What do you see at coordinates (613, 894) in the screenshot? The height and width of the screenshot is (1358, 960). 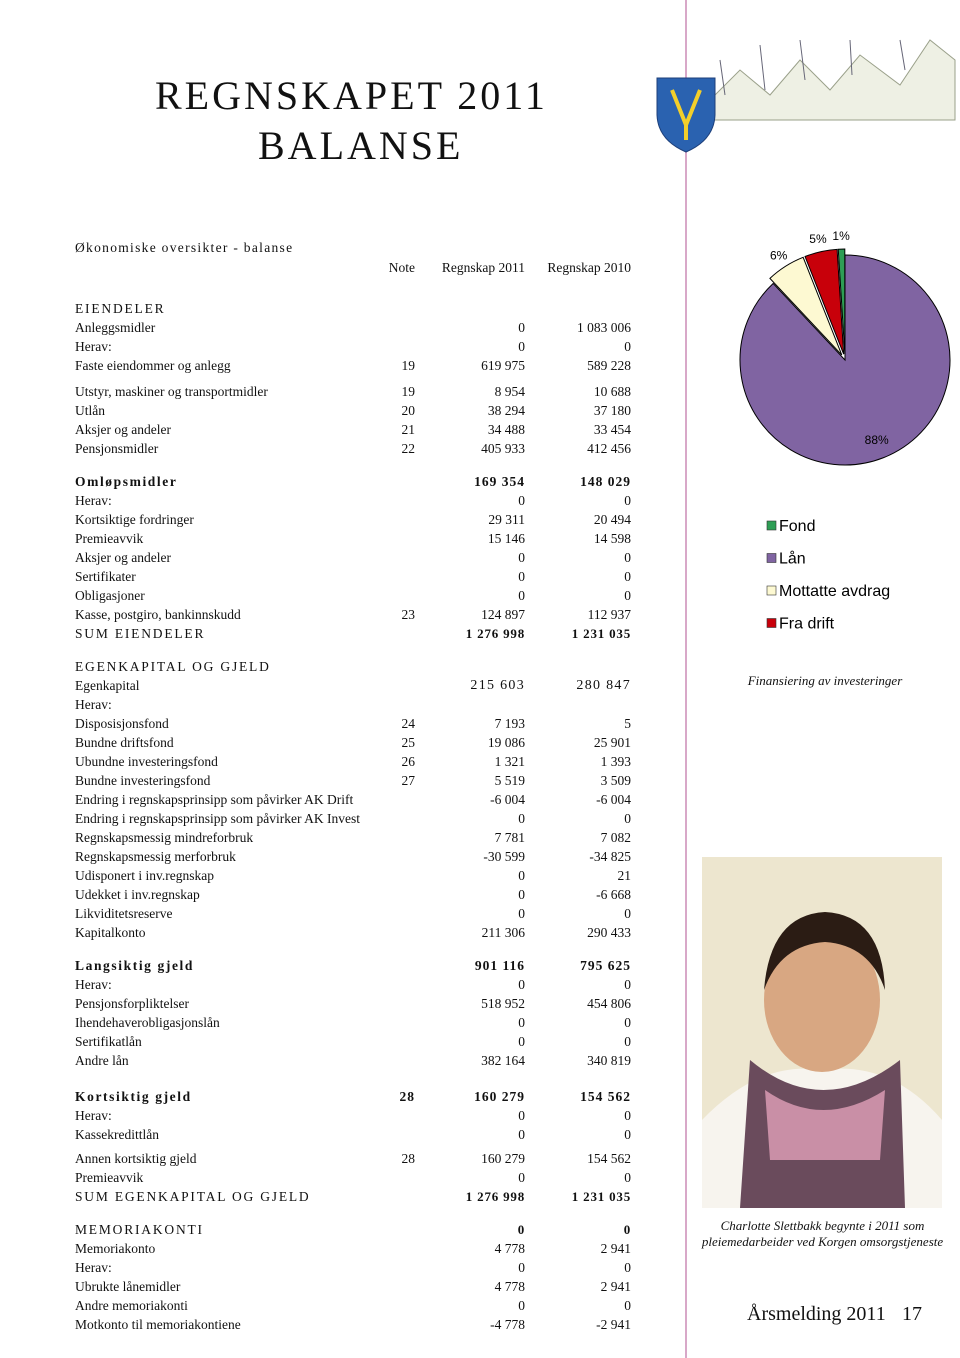 I see `amount: -6 668` at bounding box center [613, 894].